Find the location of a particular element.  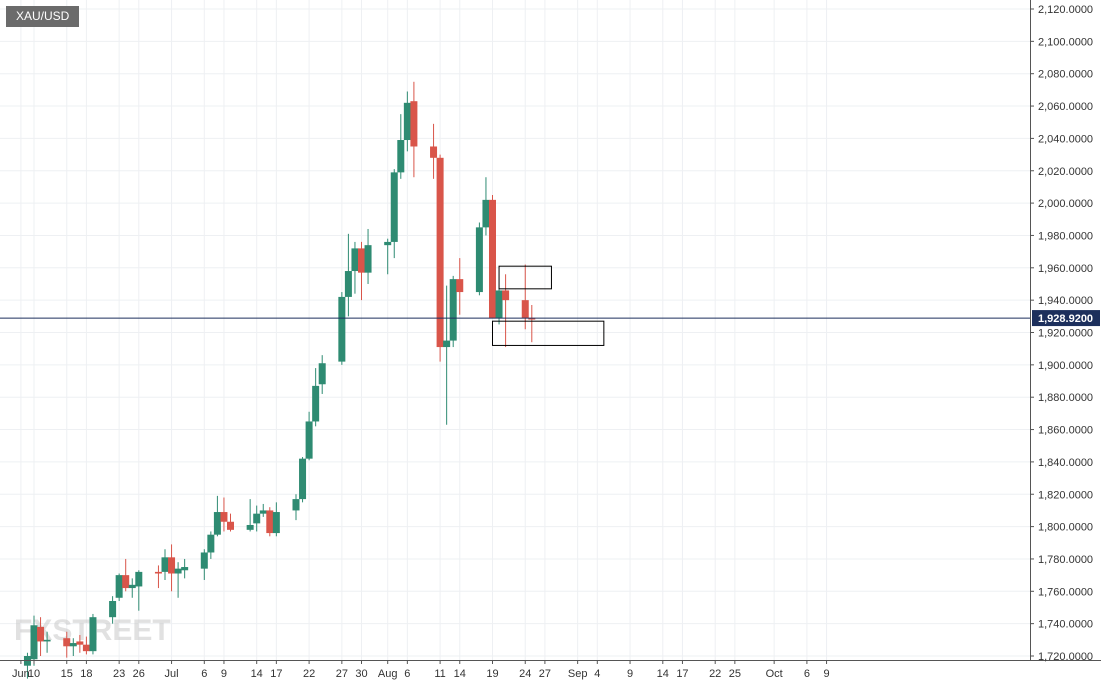

annotations is located at coordinates (548, 305).